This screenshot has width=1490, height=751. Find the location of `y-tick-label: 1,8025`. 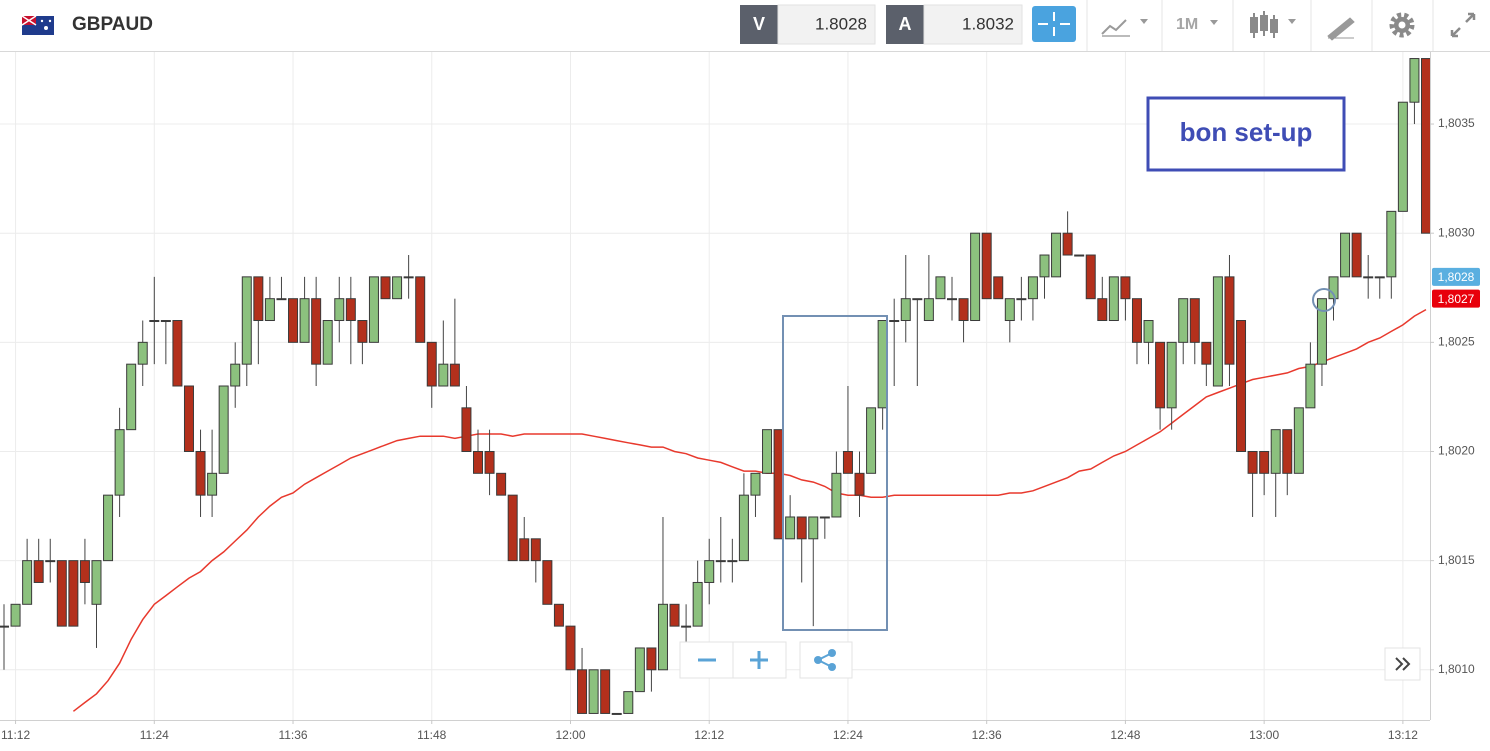

y-tick-label: 1,8025 is located at coordinates (1456, 342).